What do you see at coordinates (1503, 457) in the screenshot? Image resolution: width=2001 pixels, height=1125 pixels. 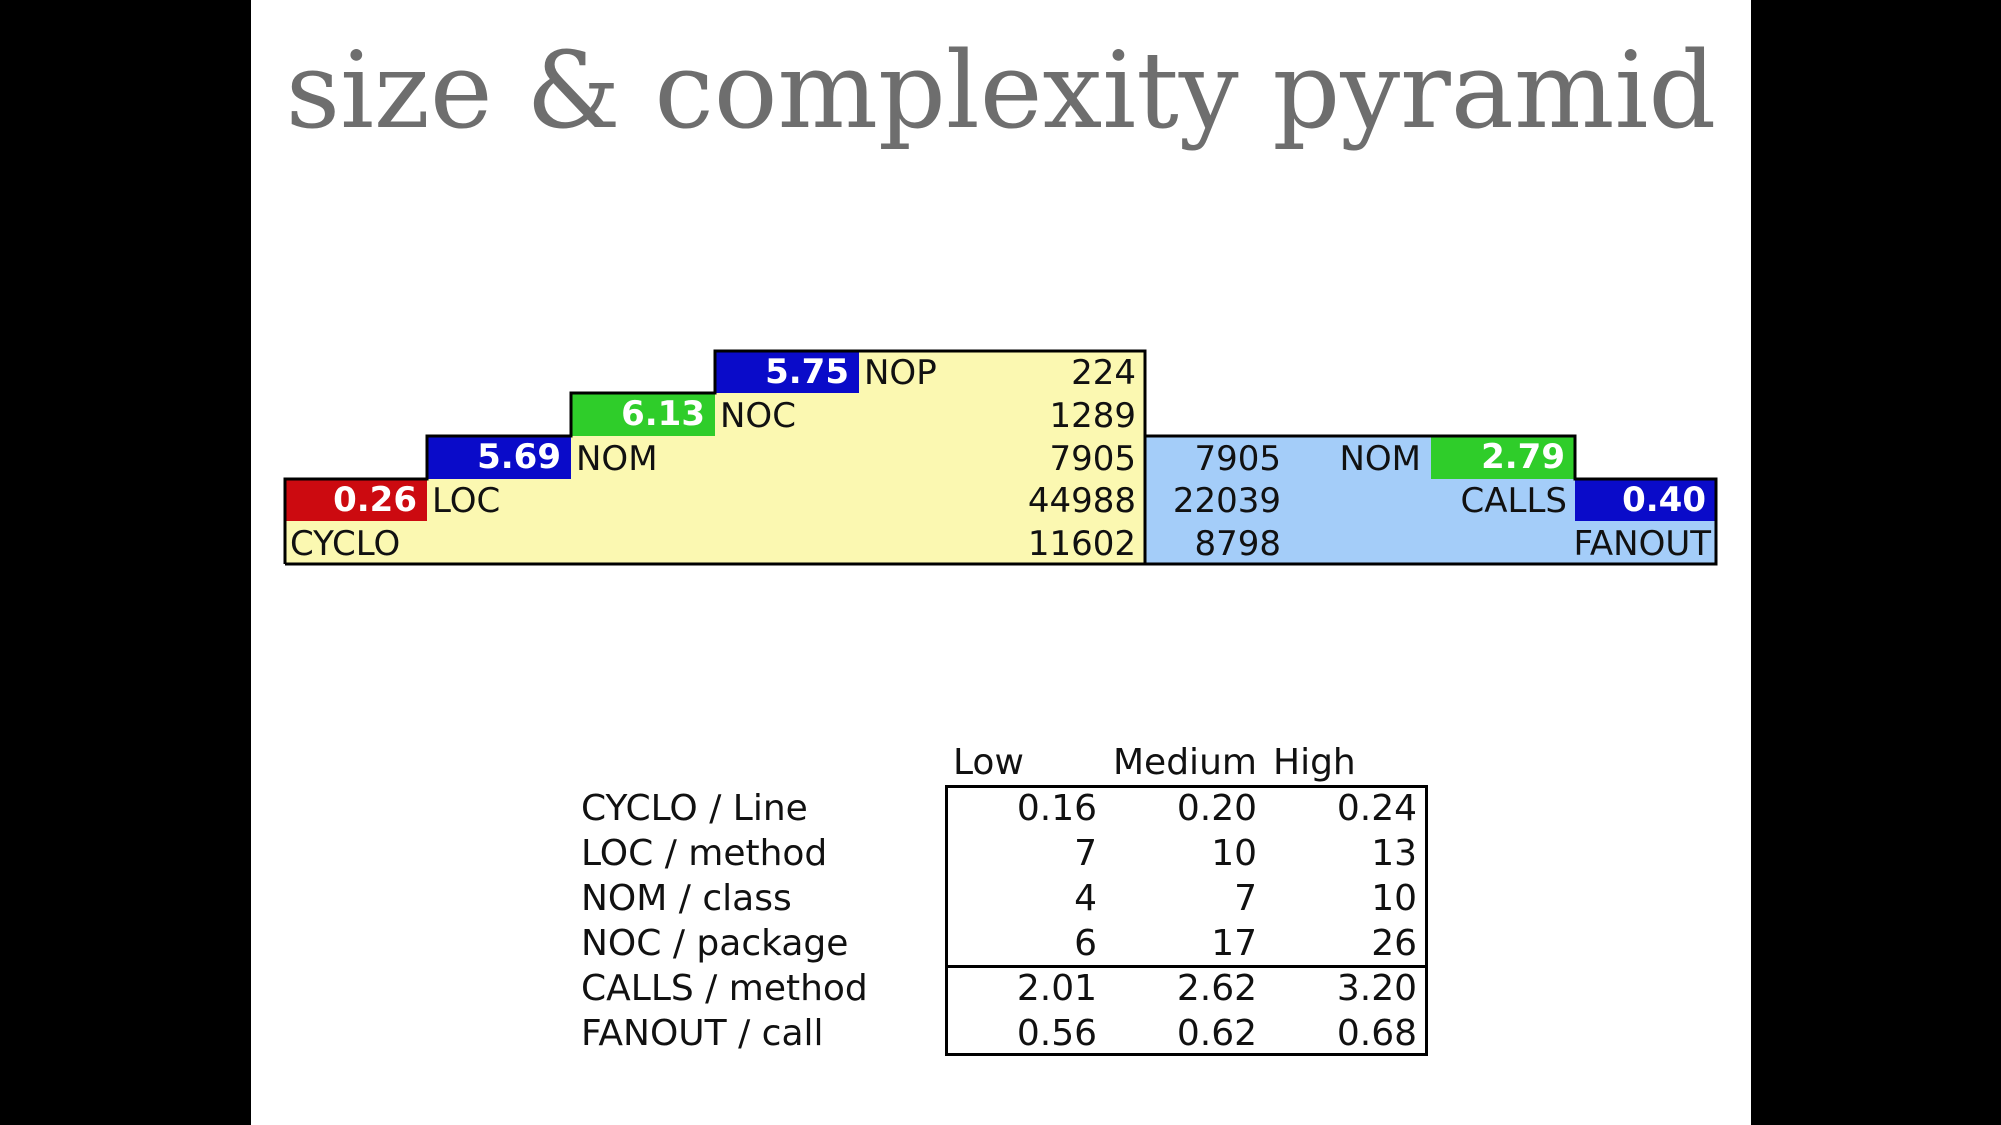 I see `right-nom-ratio-badge: 2.79` at bounding box center [1503, 457].